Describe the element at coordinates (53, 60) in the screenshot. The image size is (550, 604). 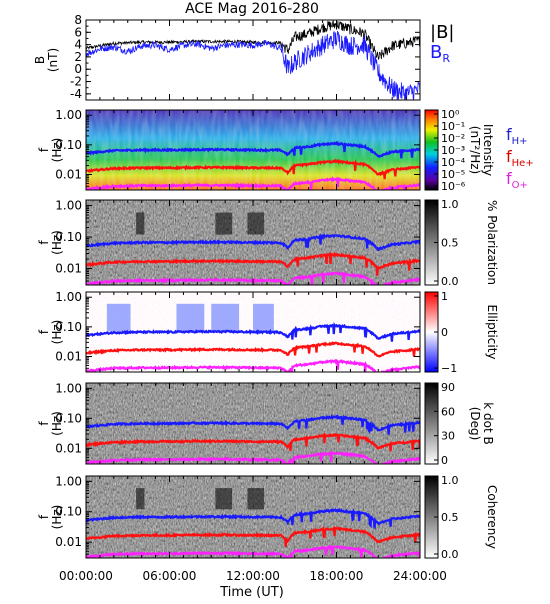
I see `y-axis-label-unit: (nT)` at that location.